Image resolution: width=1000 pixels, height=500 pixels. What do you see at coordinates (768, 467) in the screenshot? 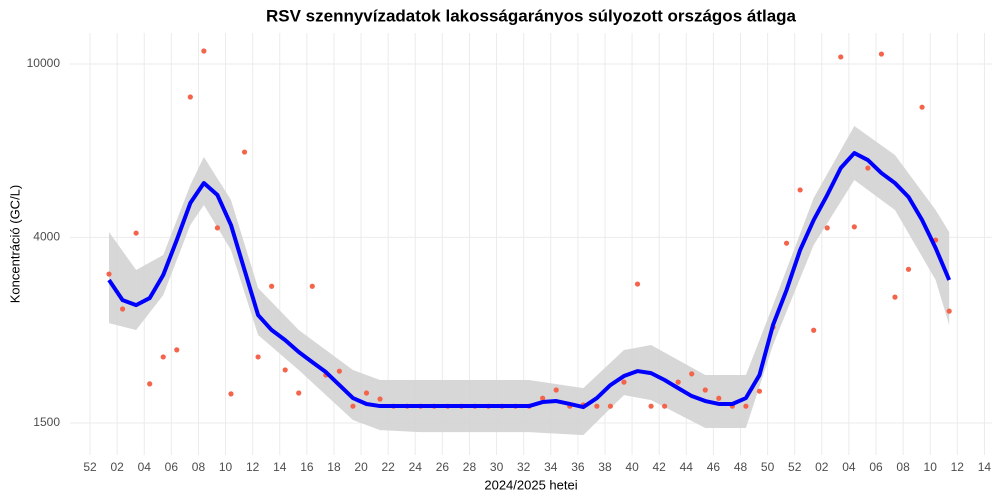
I see `x-tick-label: 50` at bounding box center [768, 467].